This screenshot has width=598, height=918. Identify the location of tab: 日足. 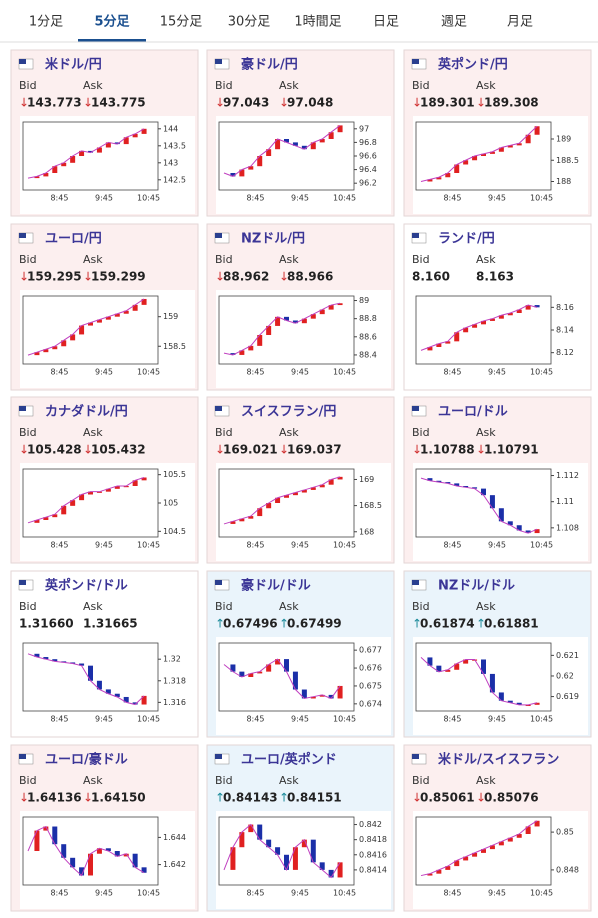
(386, 22).